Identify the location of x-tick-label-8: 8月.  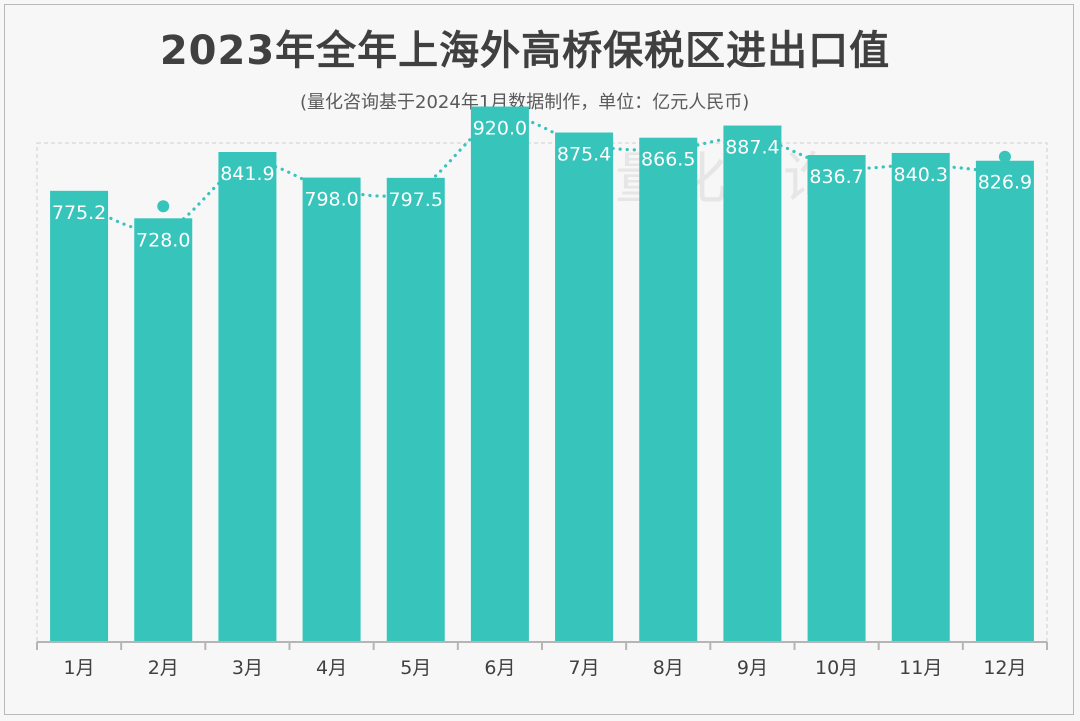
(668, 668).